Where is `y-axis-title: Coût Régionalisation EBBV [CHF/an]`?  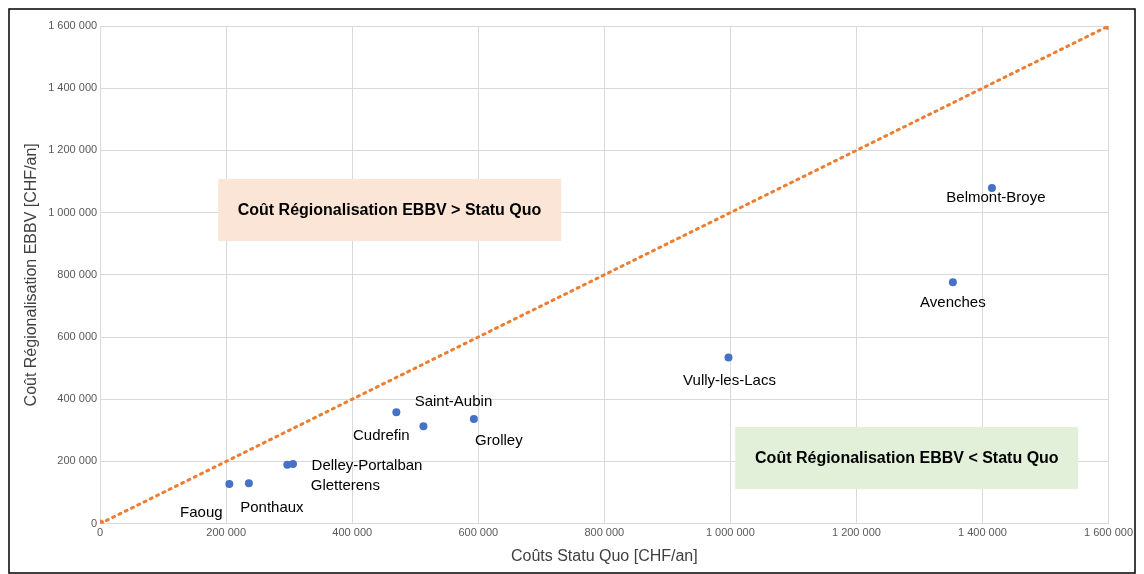 y-axis-title: Coût Régionalisation EBBV [CHF/an] is located at coordinates (31, 275).